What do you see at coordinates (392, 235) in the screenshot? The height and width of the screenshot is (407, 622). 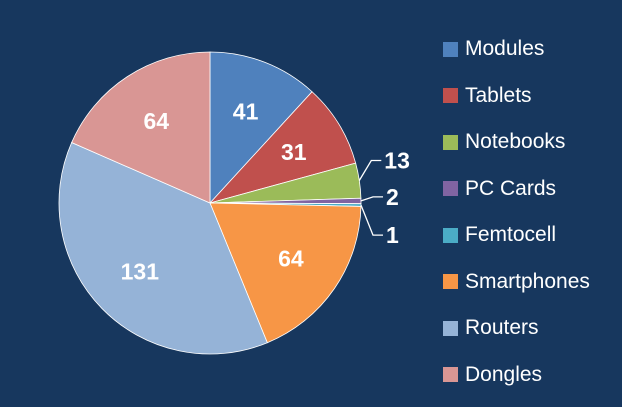 I see `data-label-femtocell: 1` at bounding box center [392, 235].